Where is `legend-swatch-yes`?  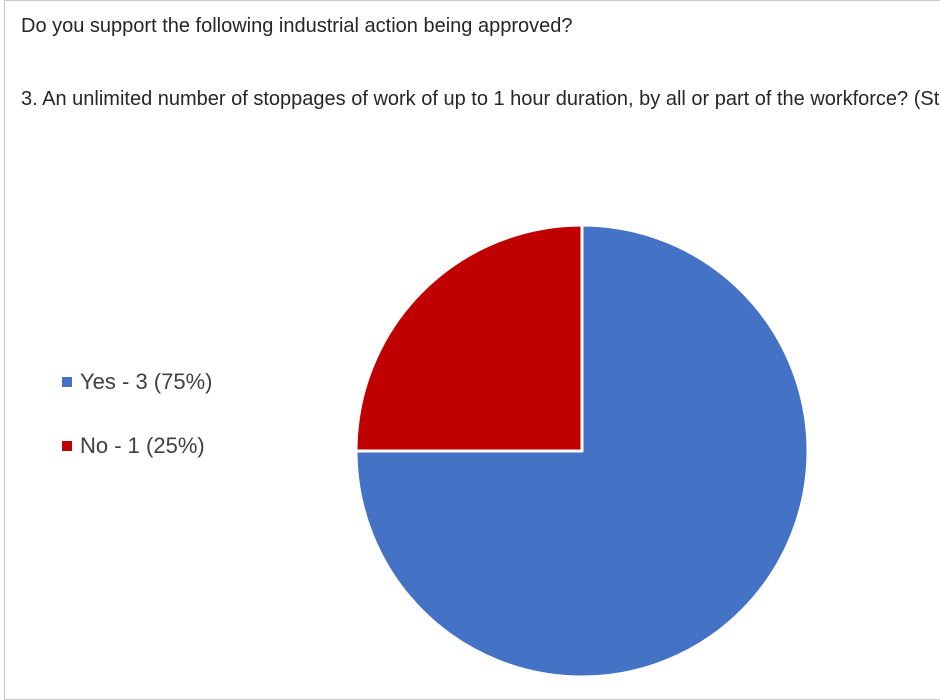 legend-swatch-yes is located at coordinates (67, 382).